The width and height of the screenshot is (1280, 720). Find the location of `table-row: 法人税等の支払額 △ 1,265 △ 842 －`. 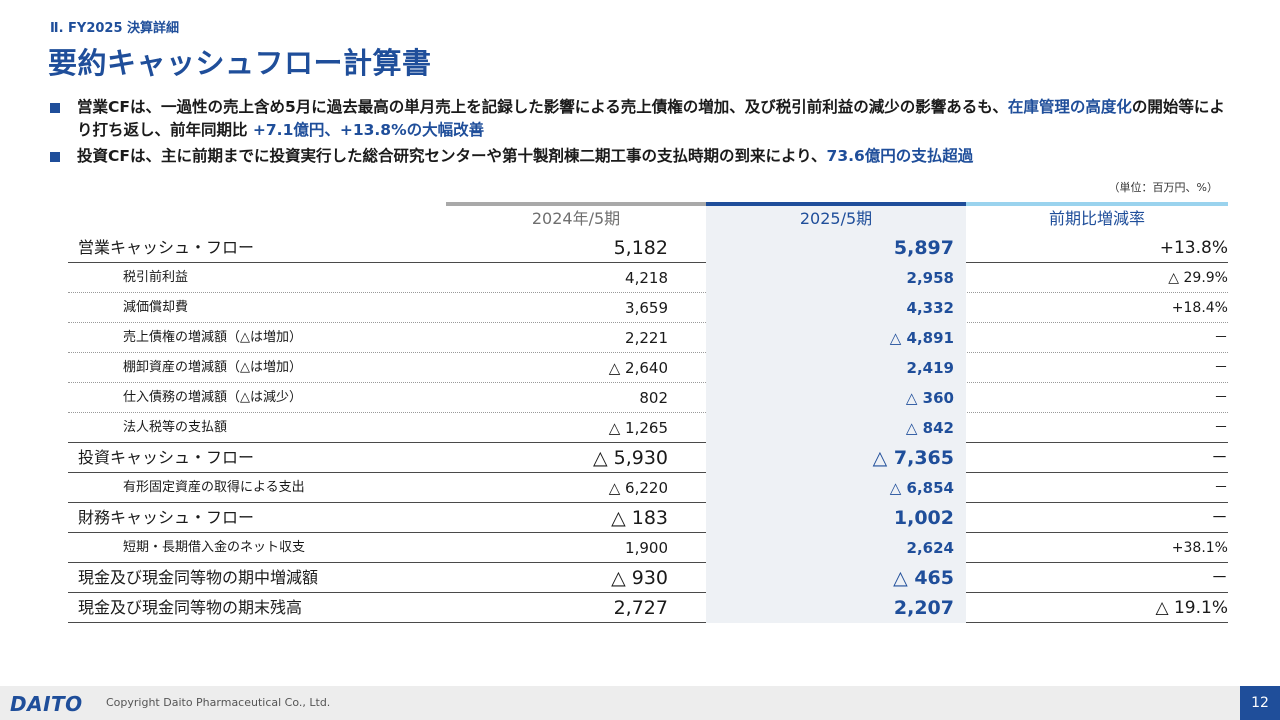

table-row: 法人税等の支払額 △ 1,265 △ 842 － is located at coordinates (648, 428).